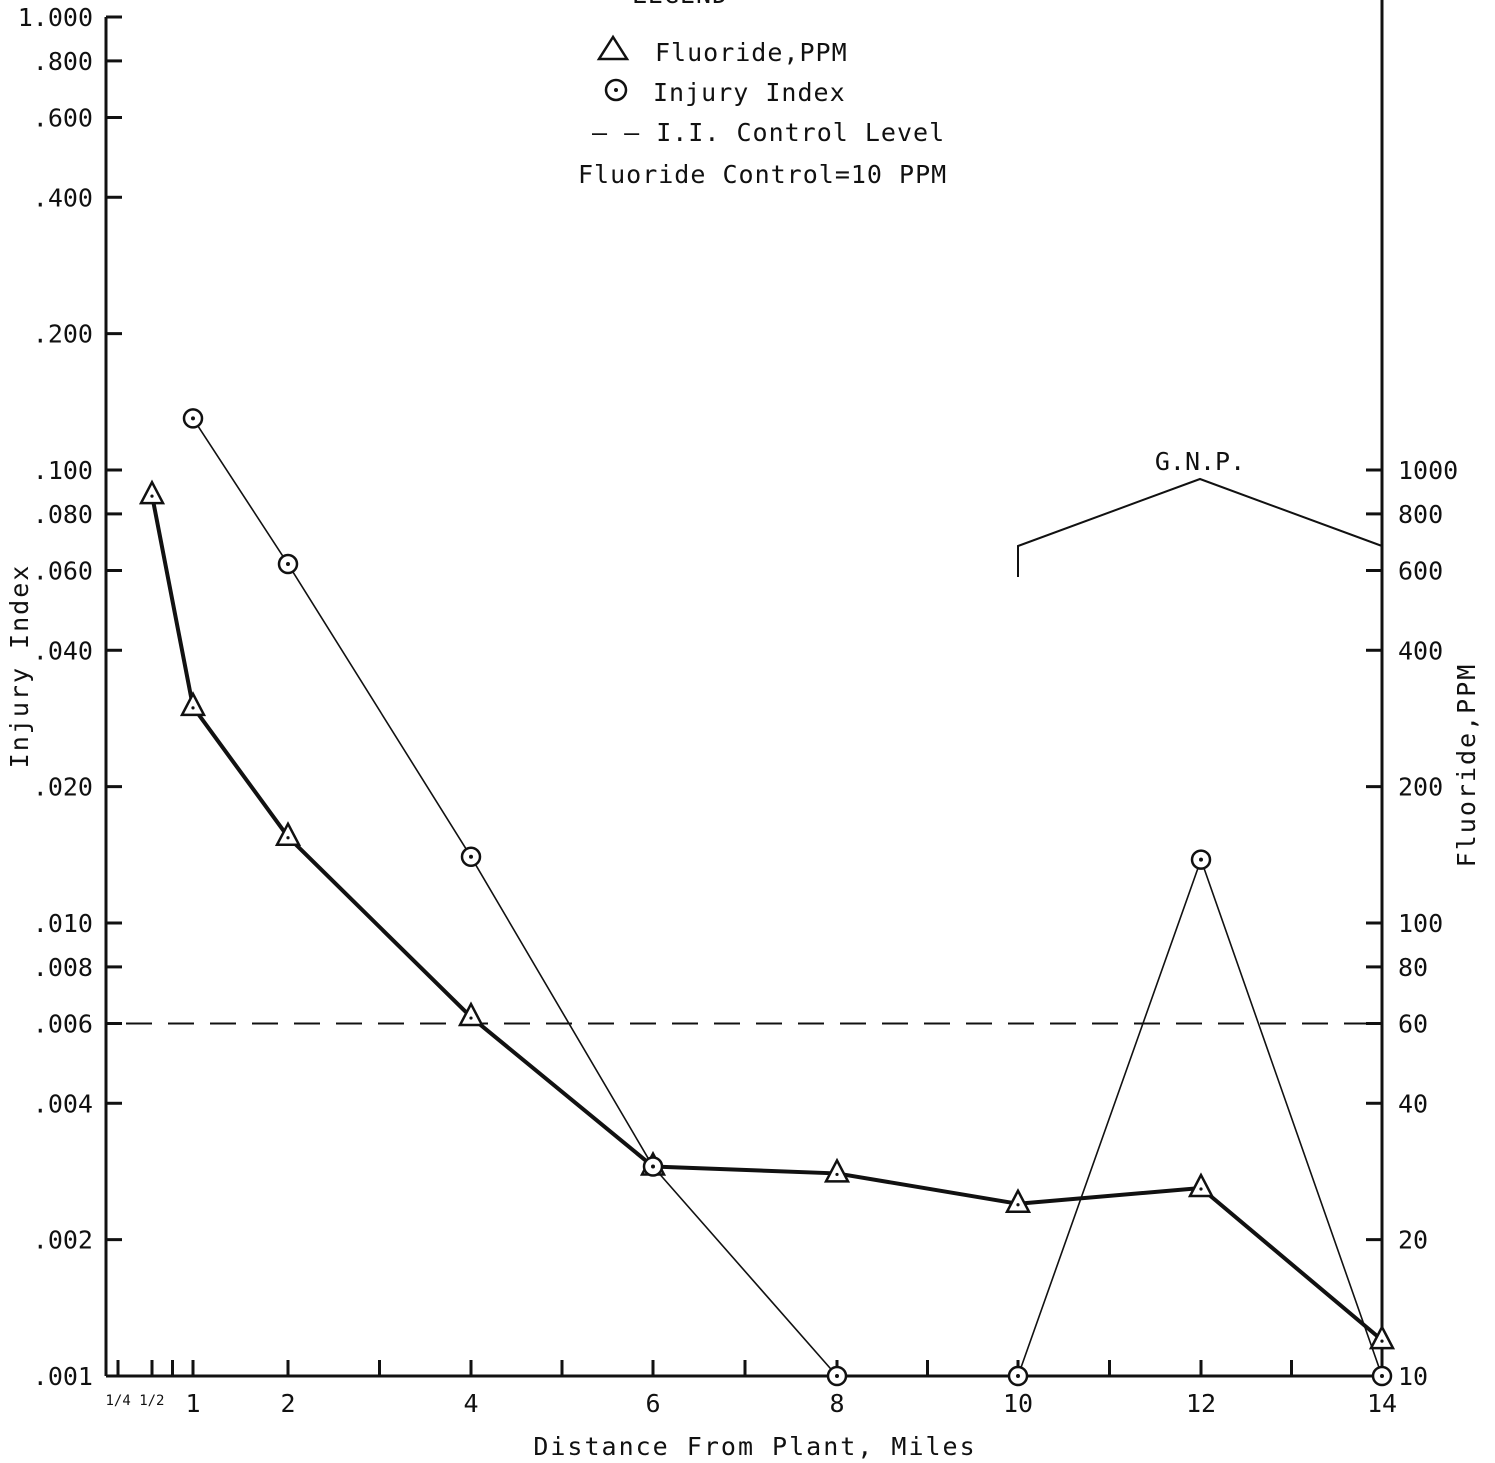 The image size is (1495, 1463). I want to click on legend-circle-icon, so click(616, 90).